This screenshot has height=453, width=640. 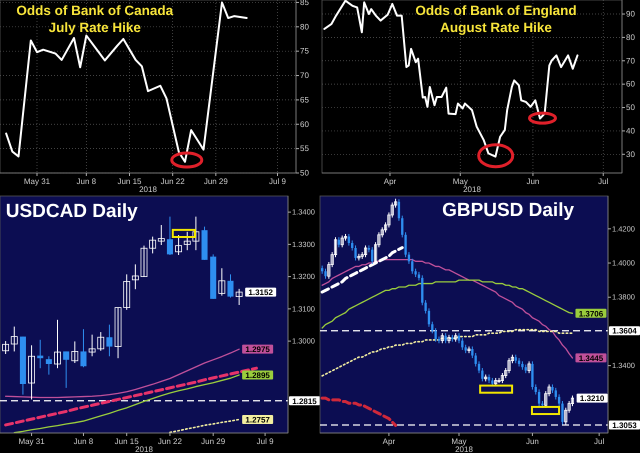 I want to click on y-tick-label: 65, so click(x=305, y=99).